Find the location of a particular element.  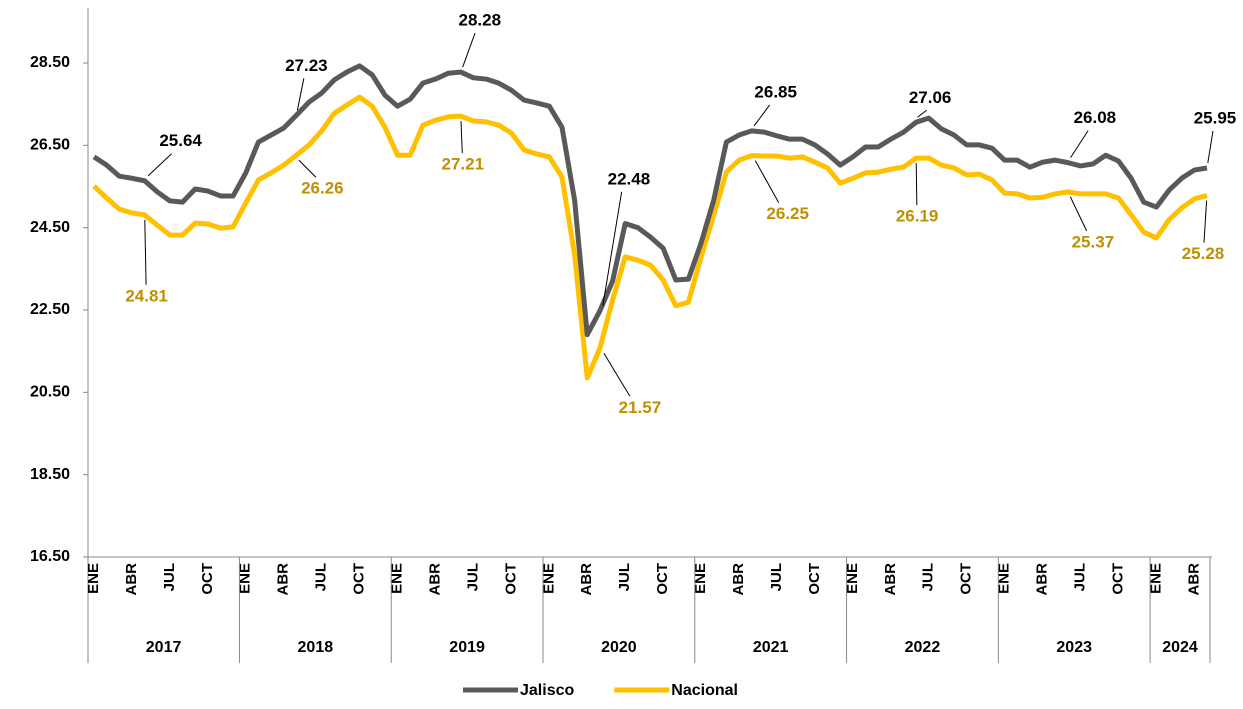

legend-label: Nacional is located at coordinates (704, 690).